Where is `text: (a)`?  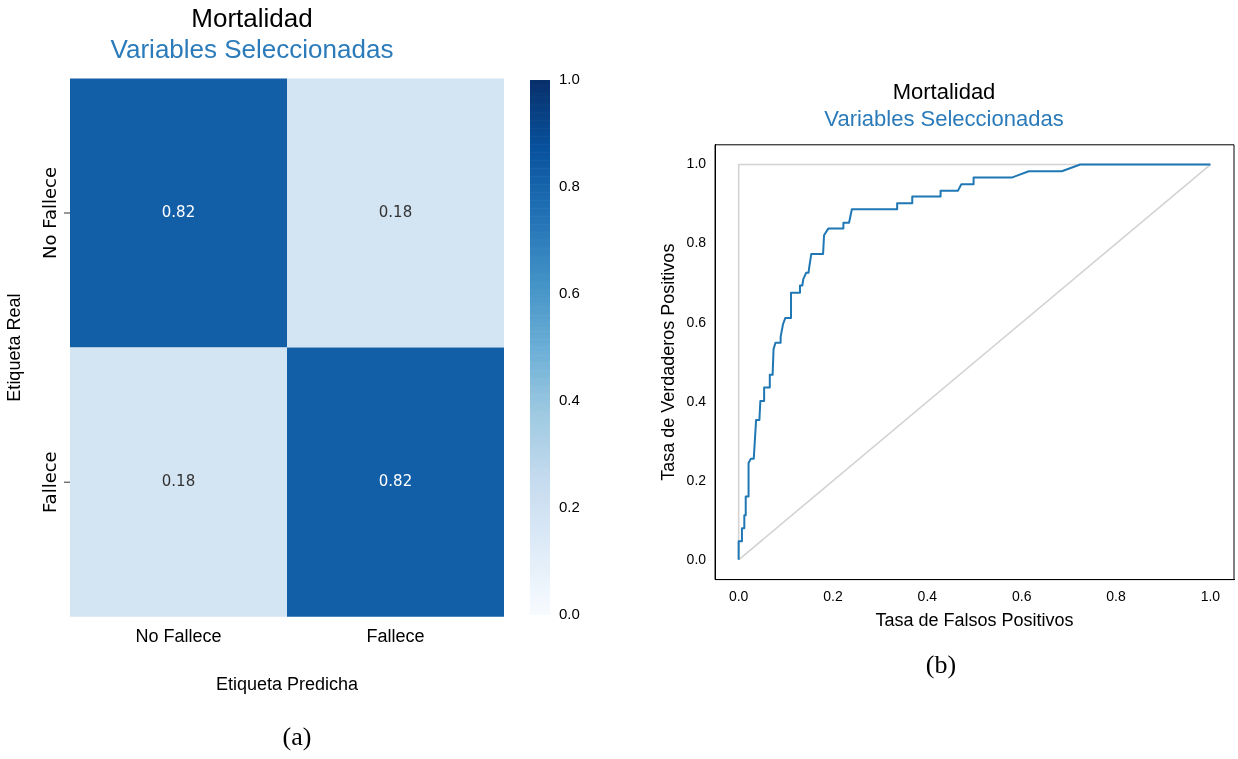
text: (a) is located at coordinates (297, 737).